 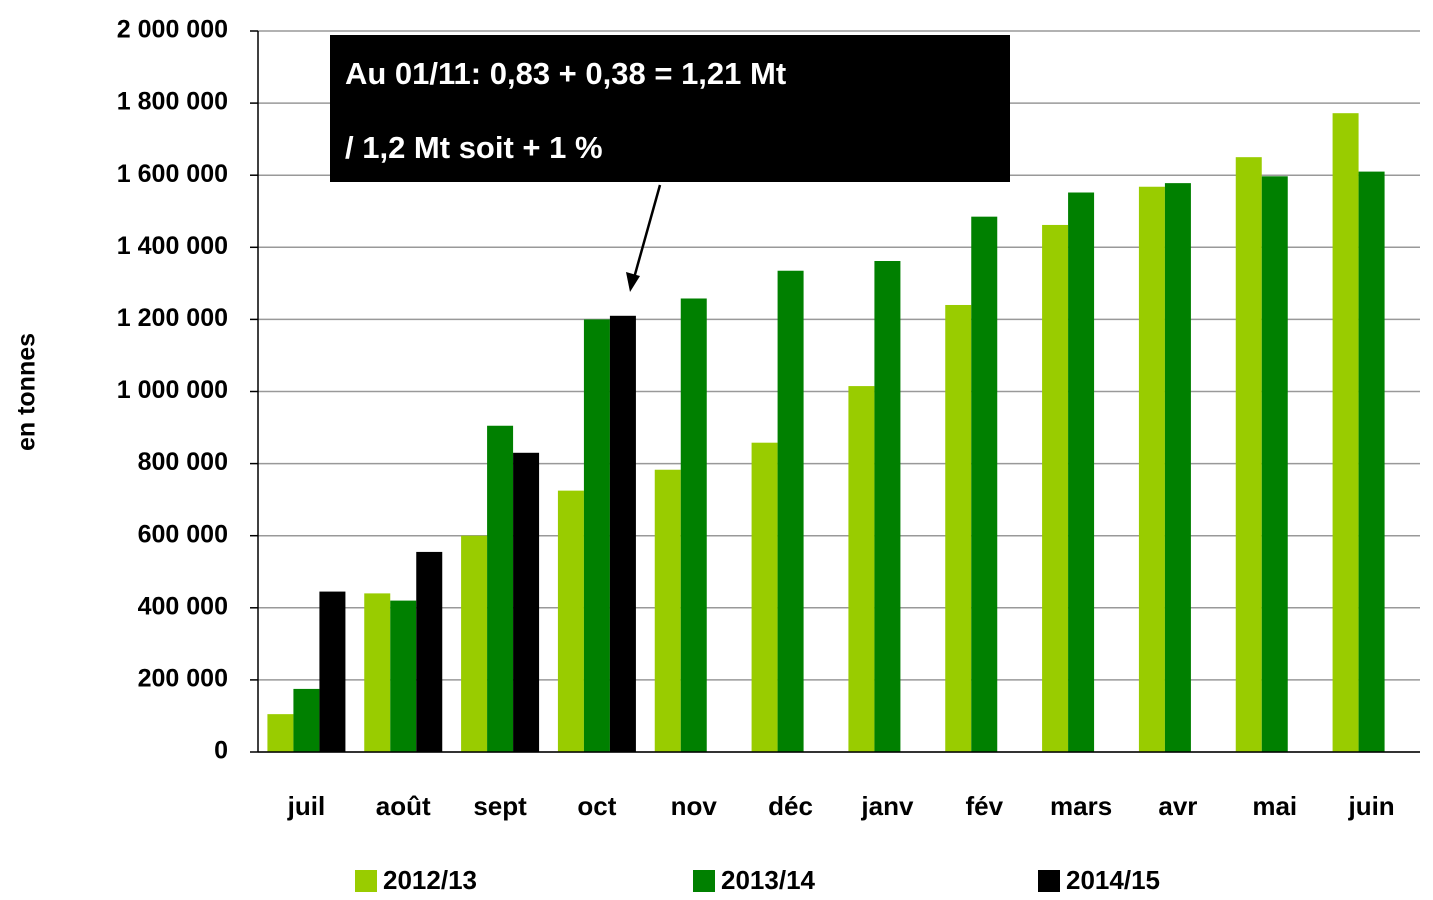 What do you see at coordinates (172, 318) in the screenshot?
I see `y-tick-label: 1 200 000` at bounding box center [172, 318].